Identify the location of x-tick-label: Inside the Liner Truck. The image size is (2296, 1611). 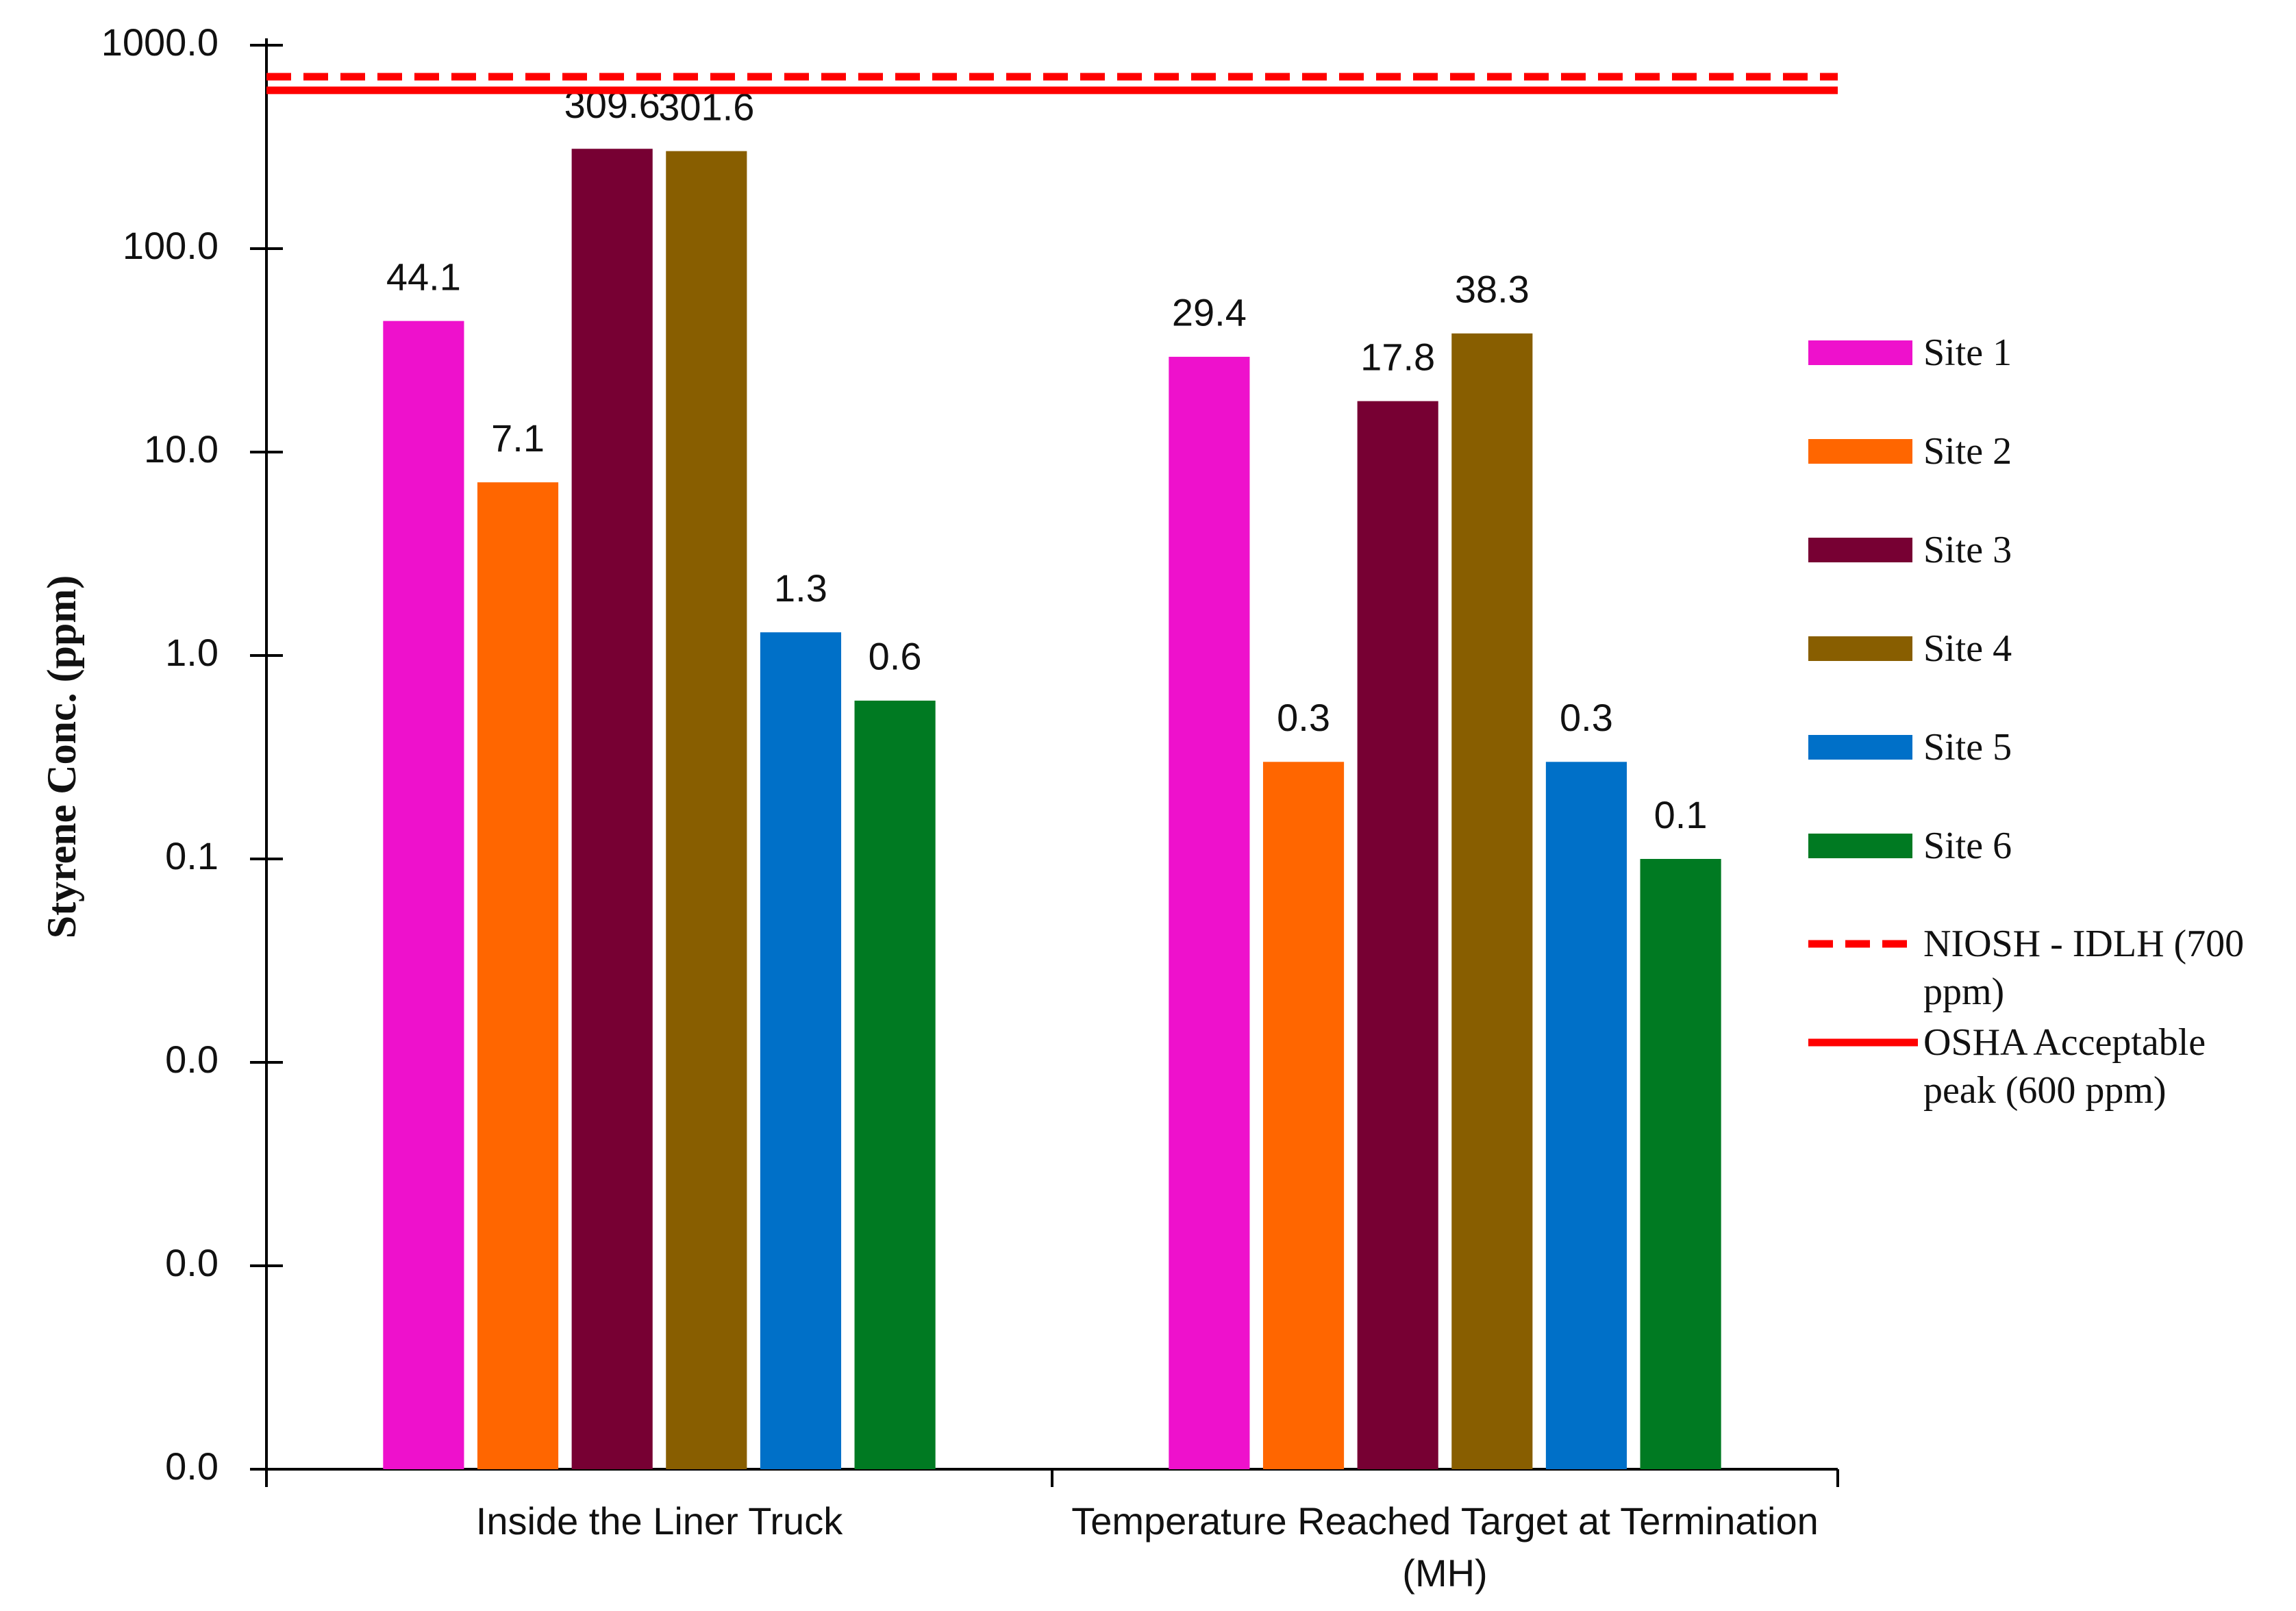
(659, 1521).